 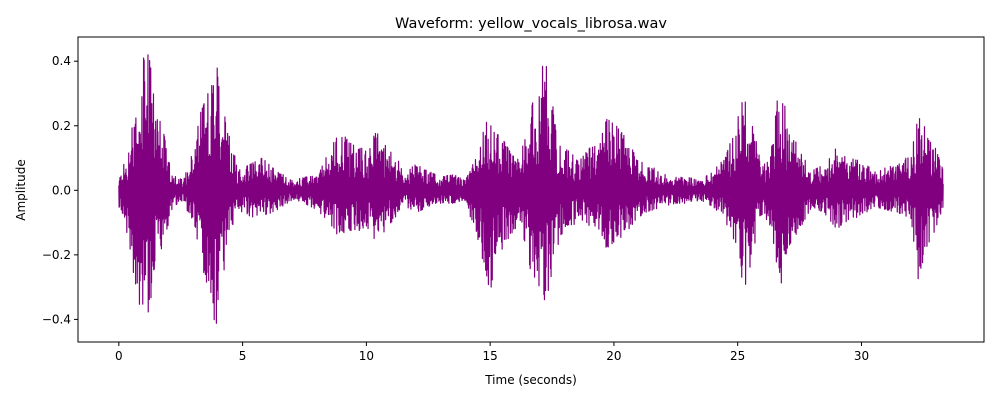 What do you see at coordinates (531, 24) in the screenshot?
I see `chart-title: Waveform: yellow_vocals_librosa.wav` at bounding box center [531, 24].